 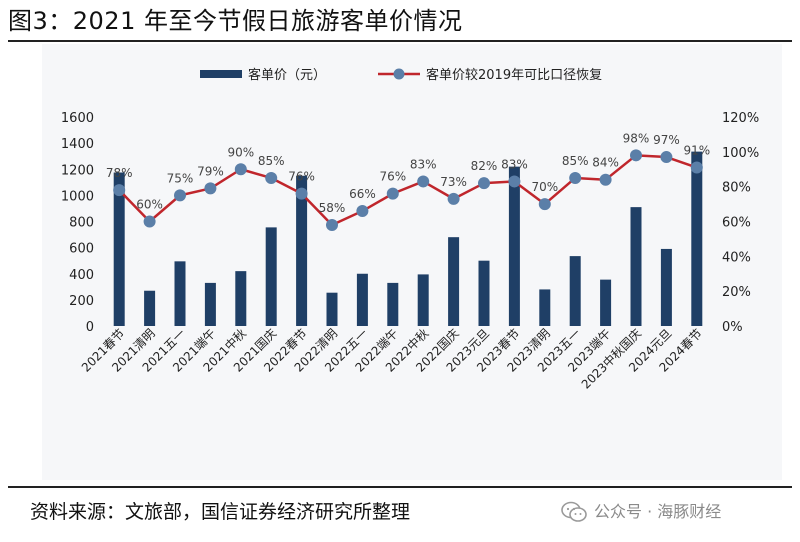 What do you see at coordinates (575, 161) in the screenshot?
I see `recovery-label-2023五一: 85%` at bounding box center [575, 161].